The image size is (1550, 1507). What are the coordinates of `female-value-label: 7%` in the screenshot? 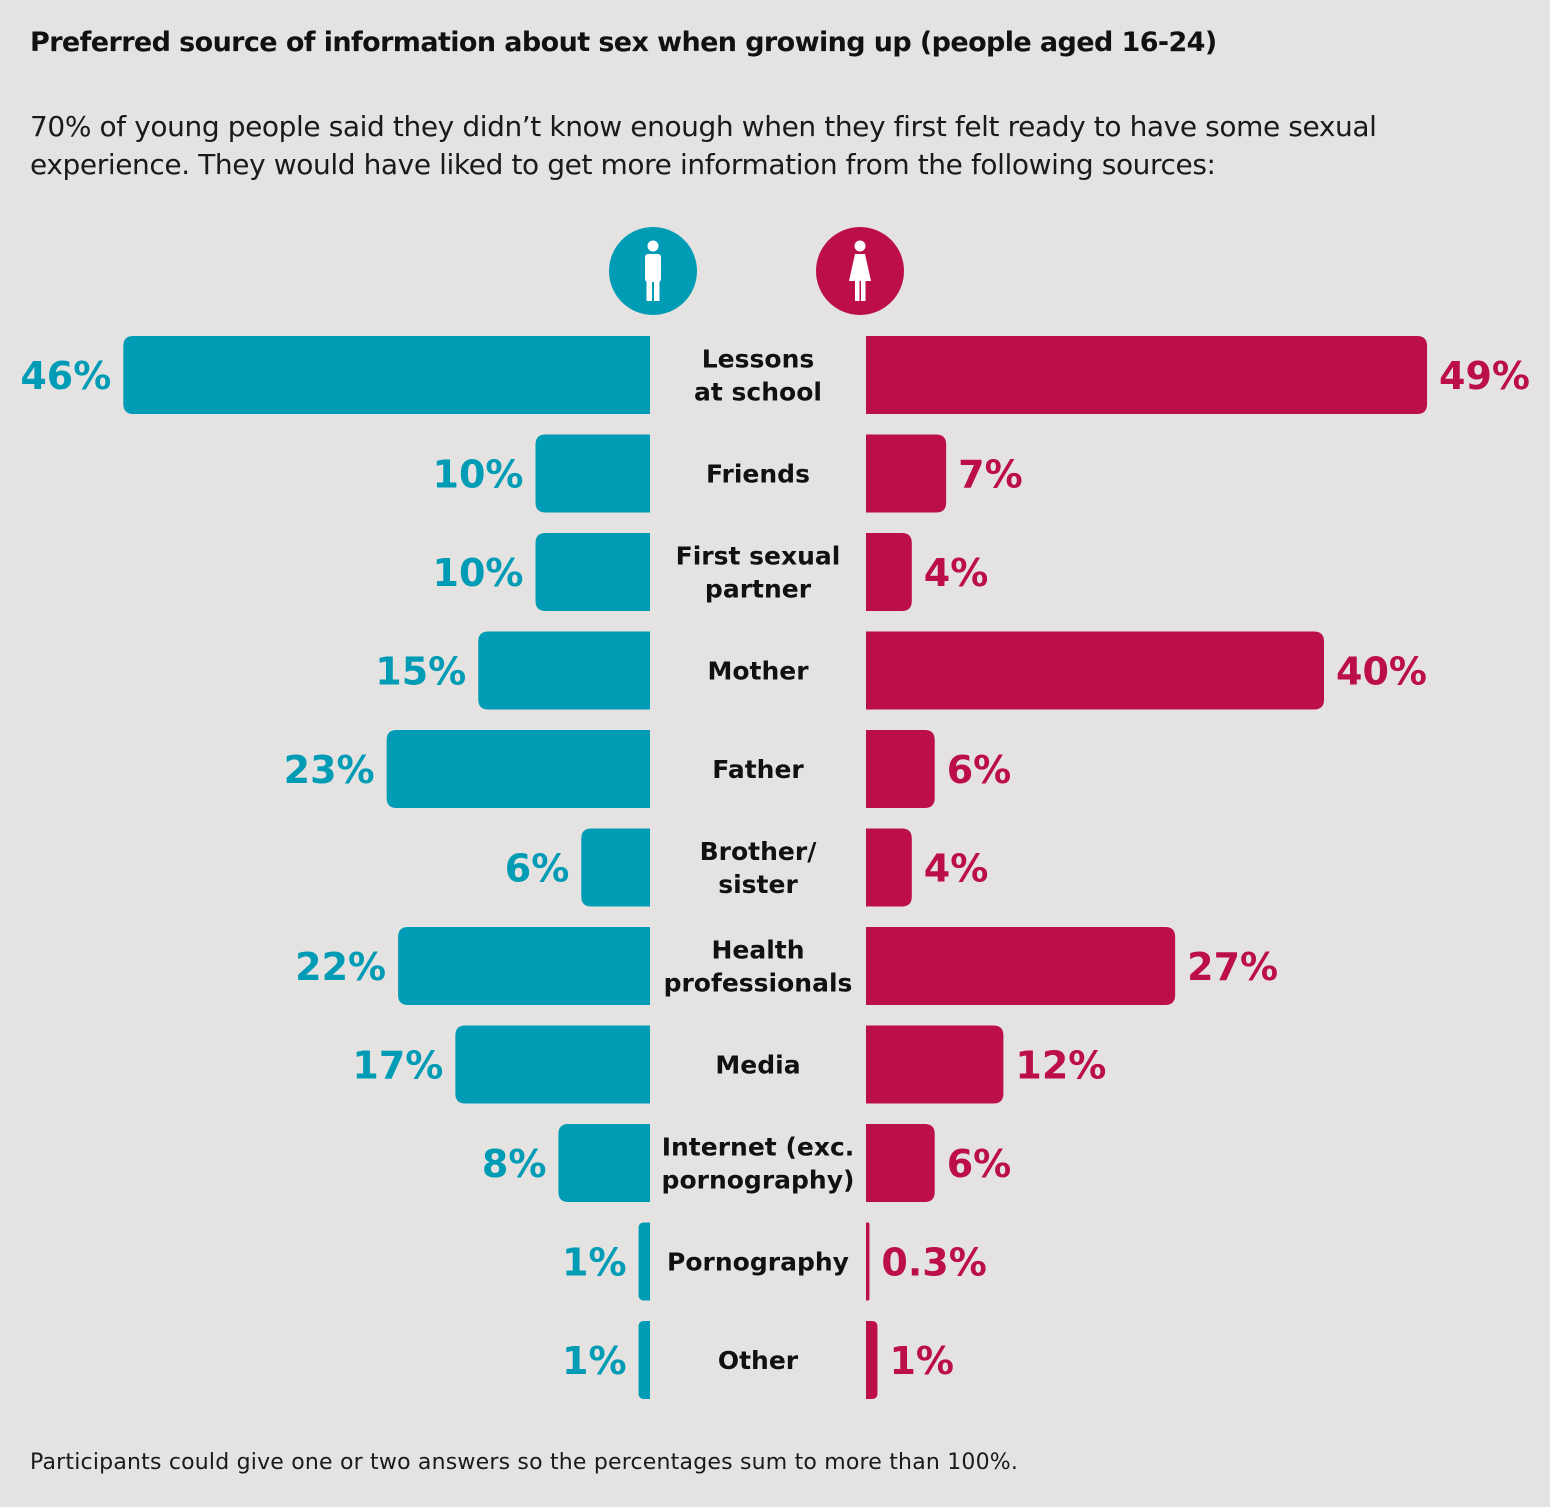 It's located at (990, 475).